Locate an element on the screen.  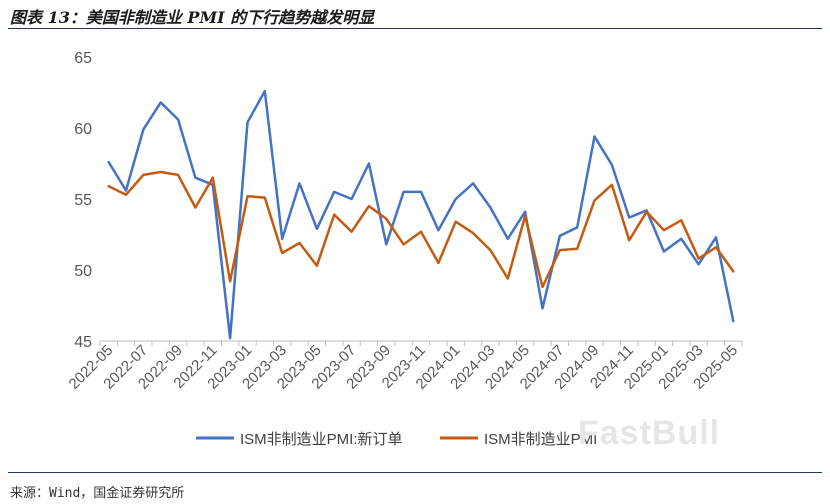
legend-label-1: ISM非制造业PMI:新订单 is located at coordinates (321, 439).